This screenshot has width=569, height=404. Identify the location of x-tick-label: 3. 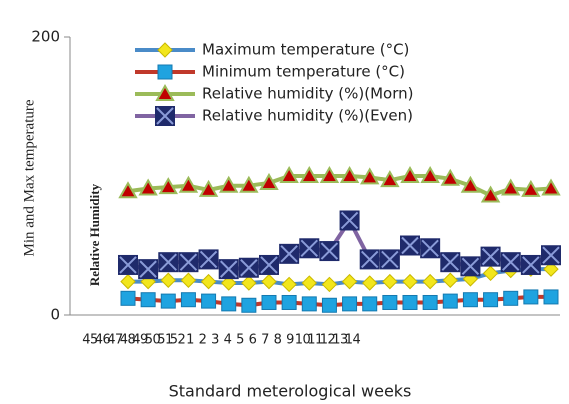
(215, 340).